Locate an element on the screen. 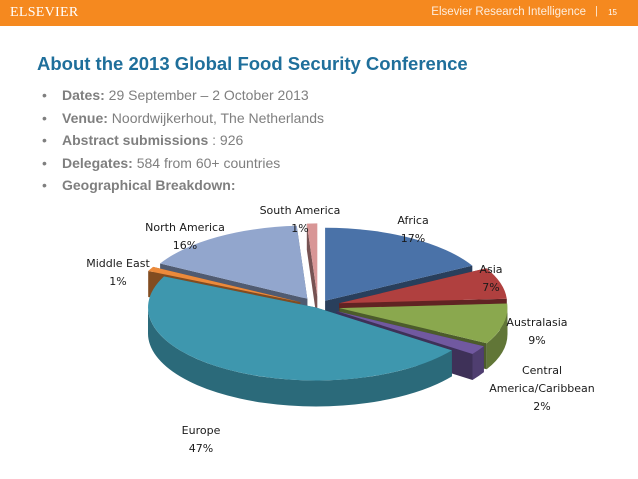 This screenshot has width=638, height=479. bullet-value: 29 September – 2 October 2013 is located at coordinates (206, 95).